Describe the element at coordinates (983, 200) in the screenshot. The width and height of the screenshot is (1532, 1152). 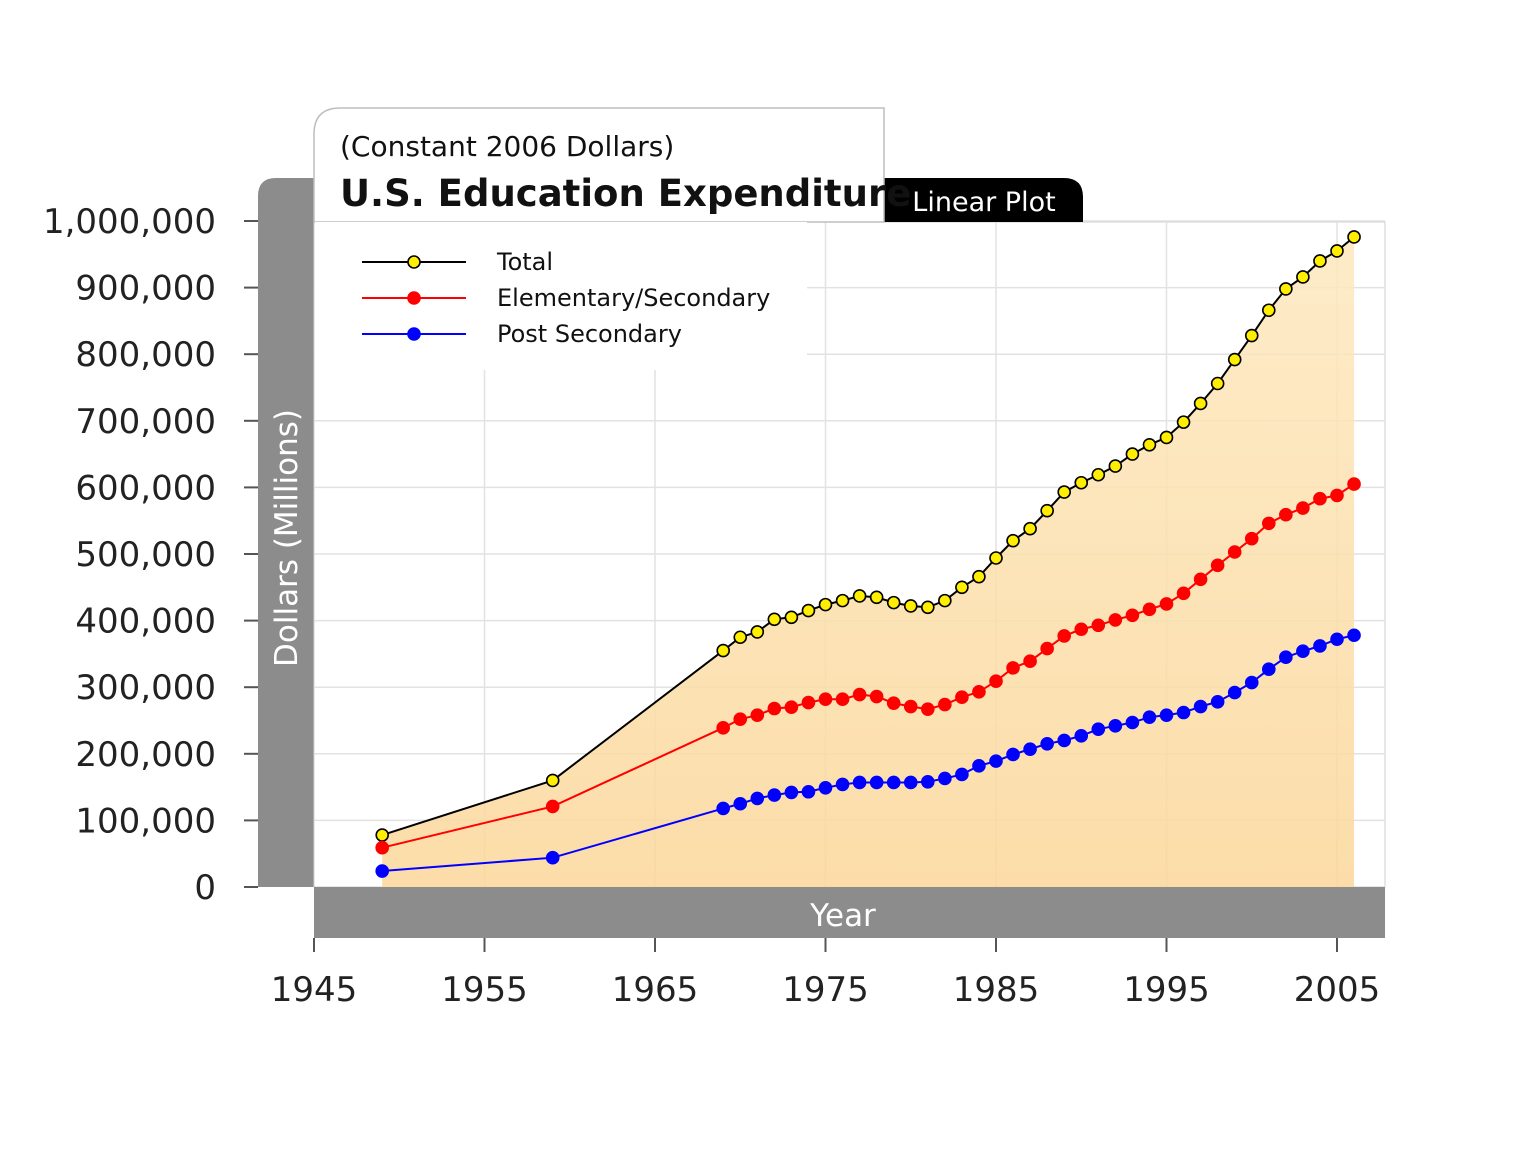
I see `linear-plot-tab` at that location.